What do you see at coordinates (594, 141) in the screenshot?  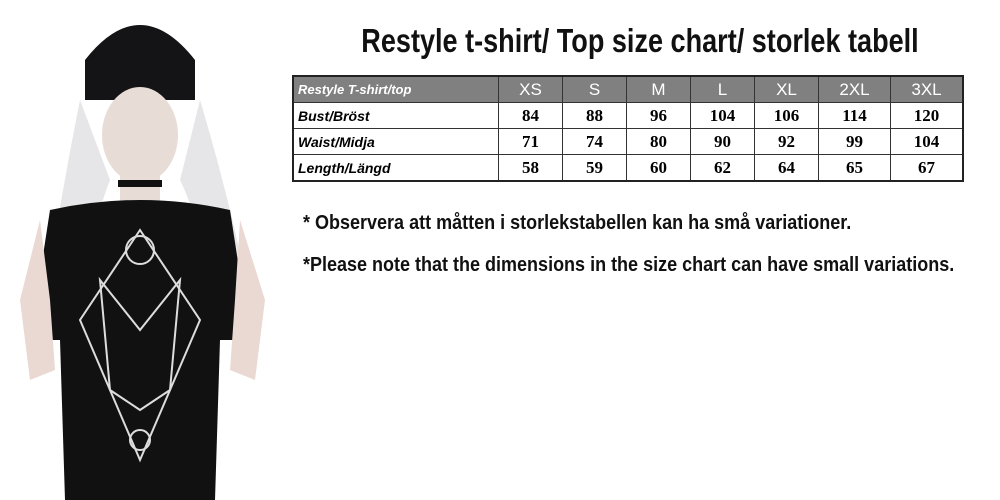 I see `cell: 74` at bounding box center [594, 141].